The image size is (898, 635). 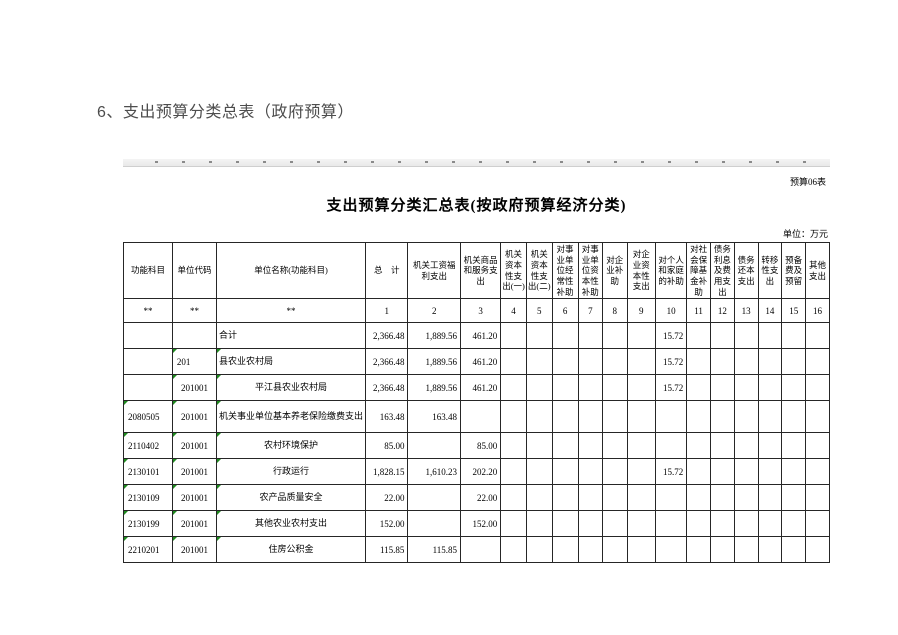 What do you see at coordinates (291, 524) in the screenshot?
I see `table-cell: 其他农业农村支出` at bounding box center [291, 524].